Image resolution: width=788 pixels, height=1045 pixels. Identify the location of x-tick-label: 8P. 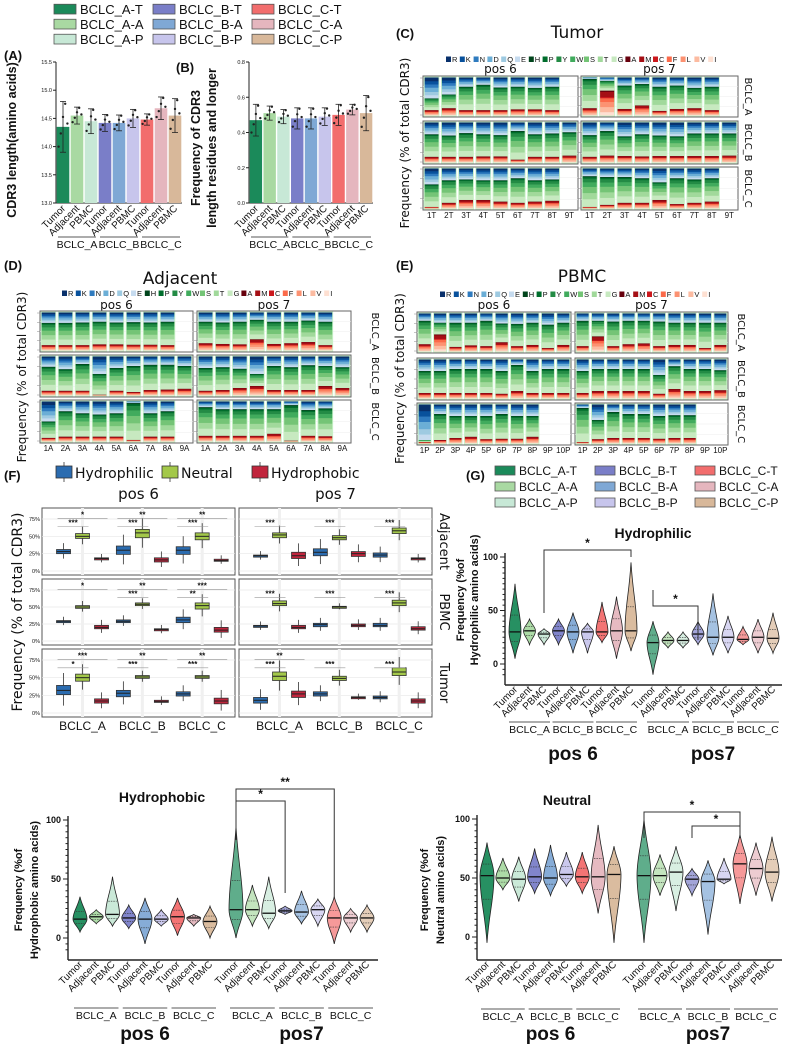
(690, 450).